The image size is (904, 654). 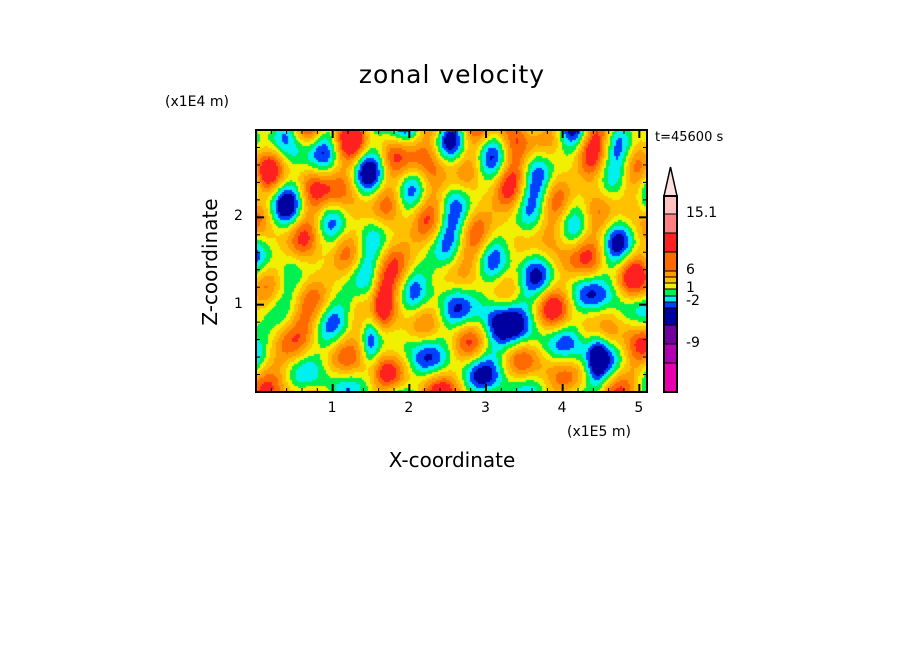 I want to click on x-tick-label: 5, so click(x=639, y=408).